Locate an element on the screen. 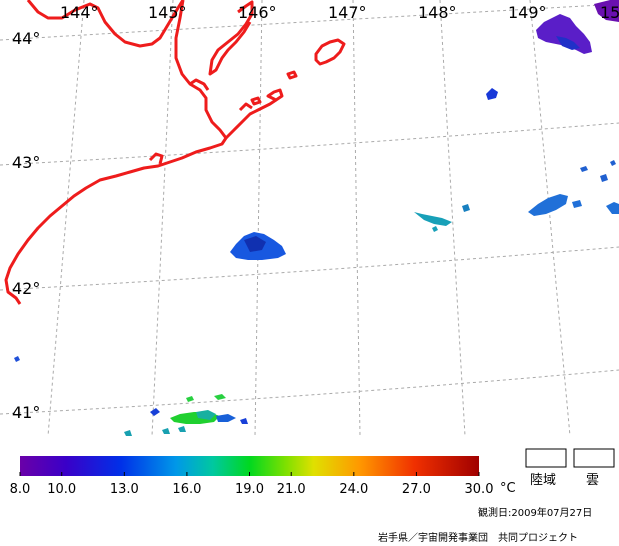  coastline-nemuro-peninsula is located at coordinates (250, 119).